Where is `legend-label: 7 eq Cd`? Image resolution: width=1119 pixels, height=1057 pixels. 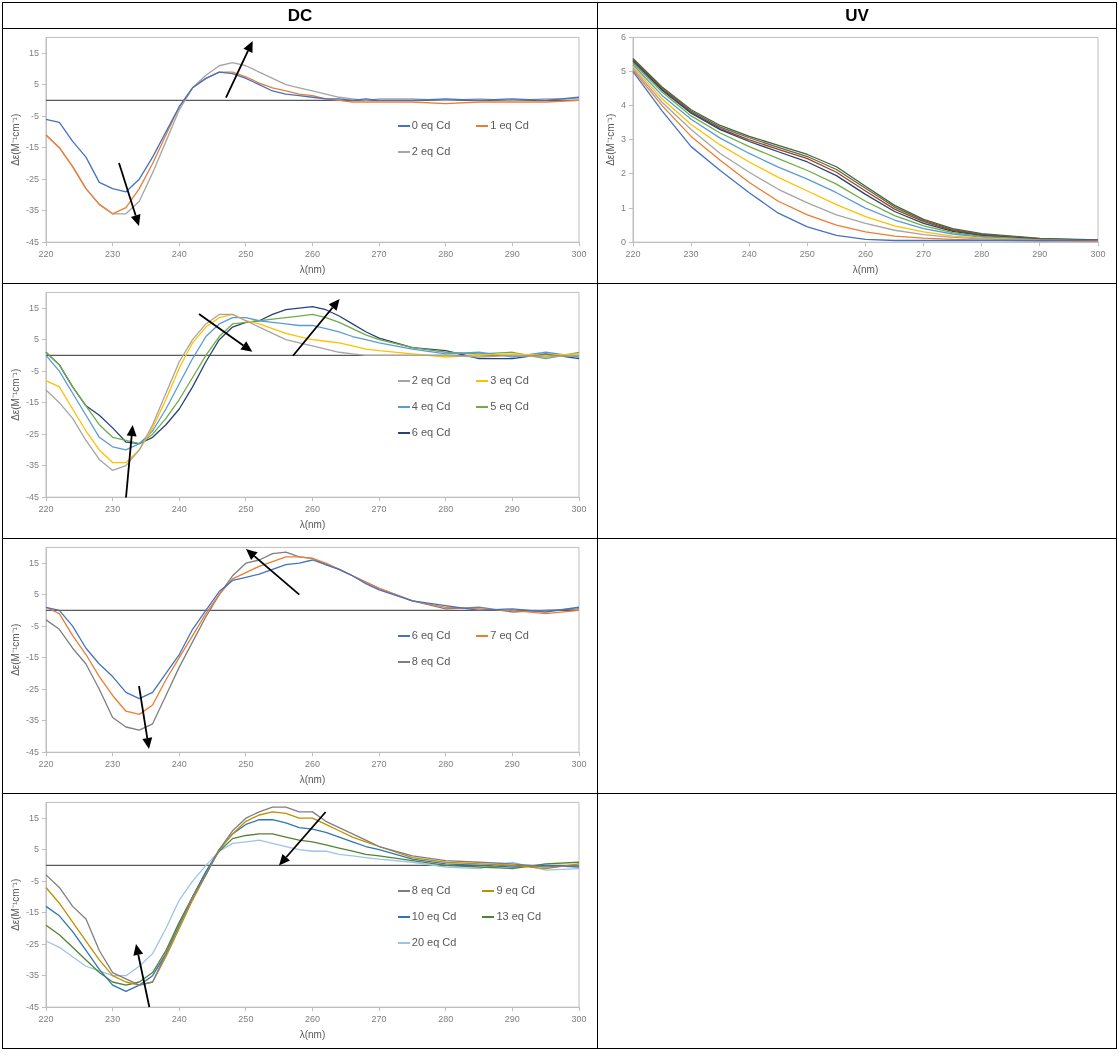
legend-label: 7 eq Cd is located at coordinates (509, 635).